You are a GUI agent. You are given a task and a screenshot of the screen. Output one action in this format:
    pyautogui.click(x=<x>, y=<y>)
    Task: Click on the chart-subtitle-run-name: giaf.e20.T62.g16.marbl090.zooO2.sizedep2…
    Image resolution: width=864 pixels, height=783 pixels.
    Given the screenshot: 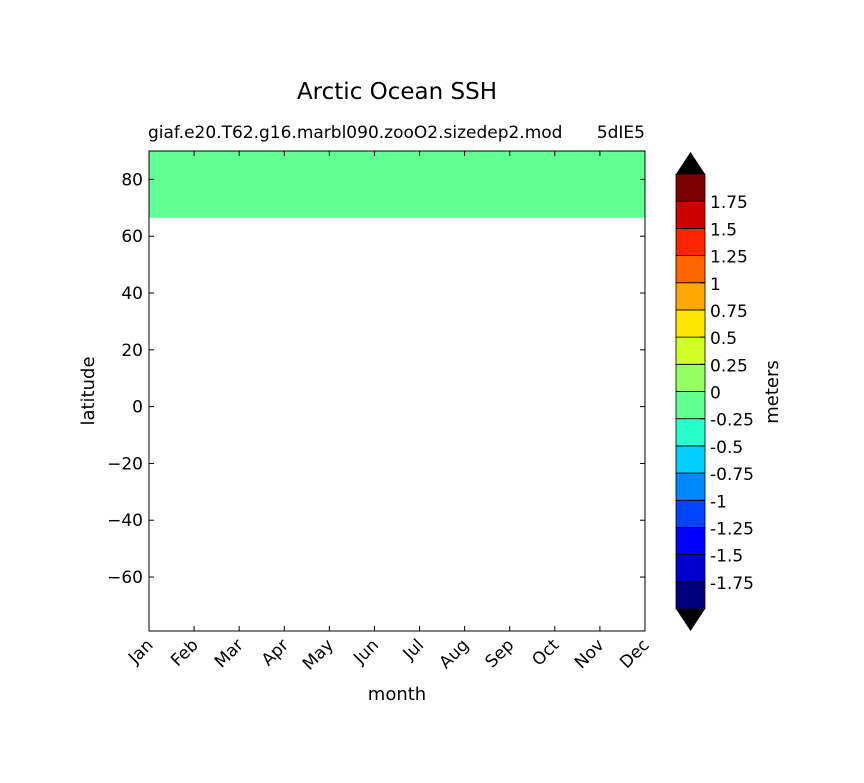 What is the action you would take?
    pyautogui.click(x=355, y=133)
    